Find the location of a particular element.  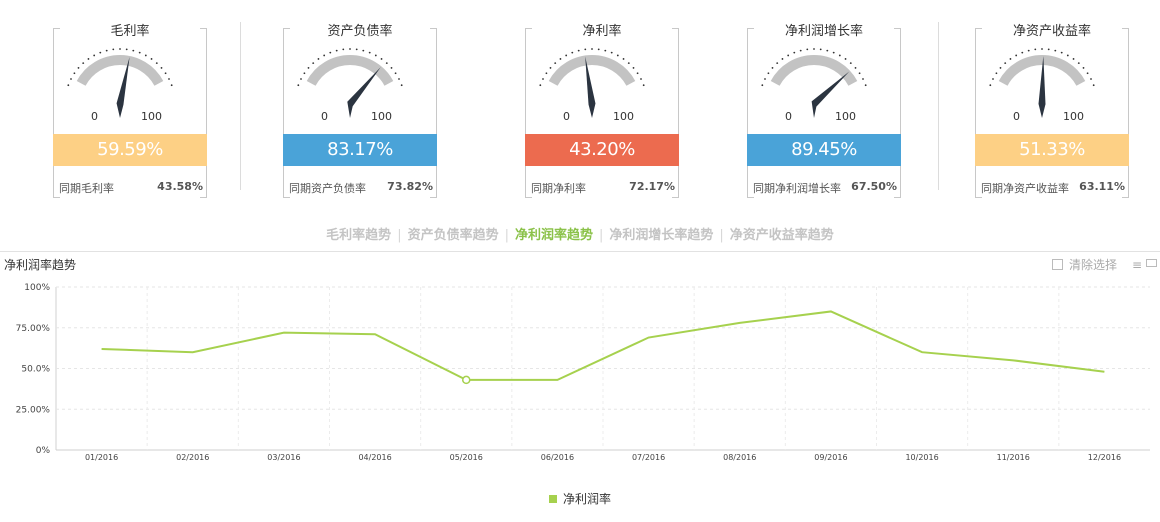

gauge-prior-label: 同期净利润增长率 is located at coordinates (797, 188).